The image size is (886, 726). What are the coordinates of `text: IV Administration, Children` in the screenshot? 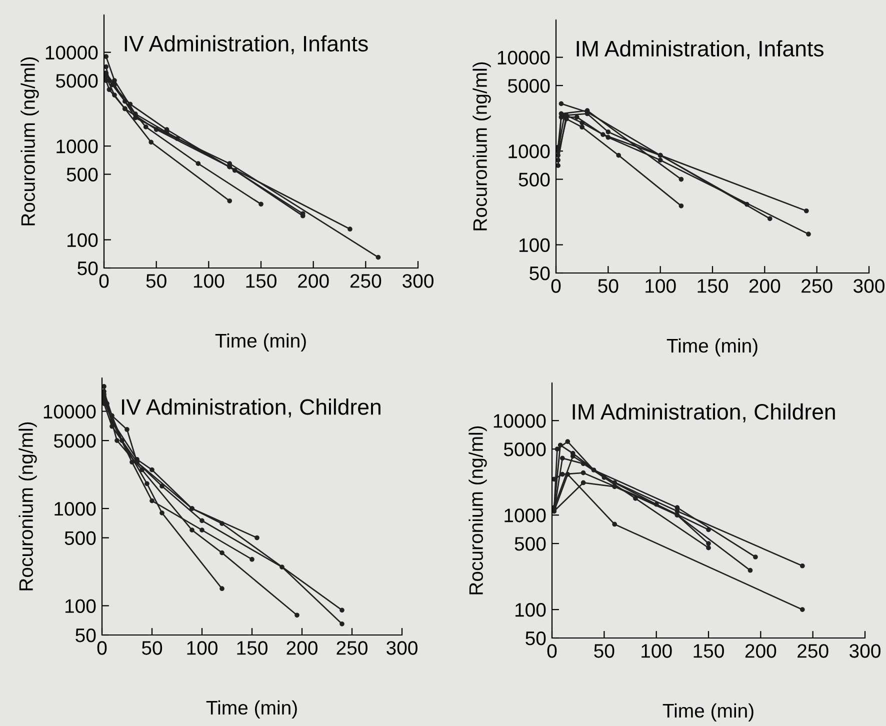 It's located at (251, 408).